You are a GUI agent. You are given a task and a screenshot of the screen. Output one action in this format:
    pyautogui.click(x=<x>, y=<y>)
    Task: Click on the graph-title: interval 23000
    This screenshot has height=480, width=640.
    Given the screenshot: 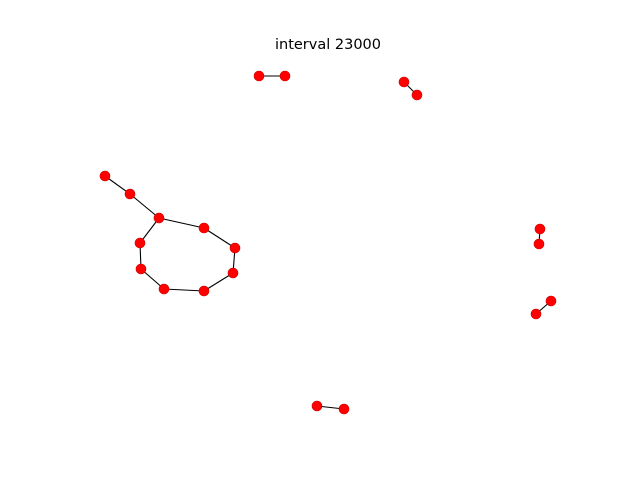 What is the action you would take?
    pyautogui.click(x=328, y=45)
    